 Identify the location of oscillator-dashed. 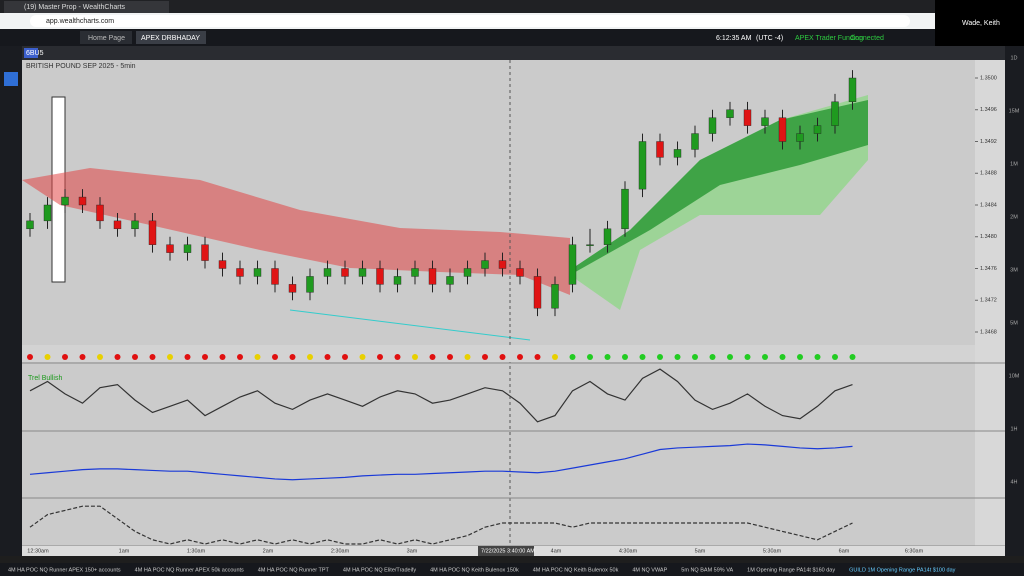
(441, 525).